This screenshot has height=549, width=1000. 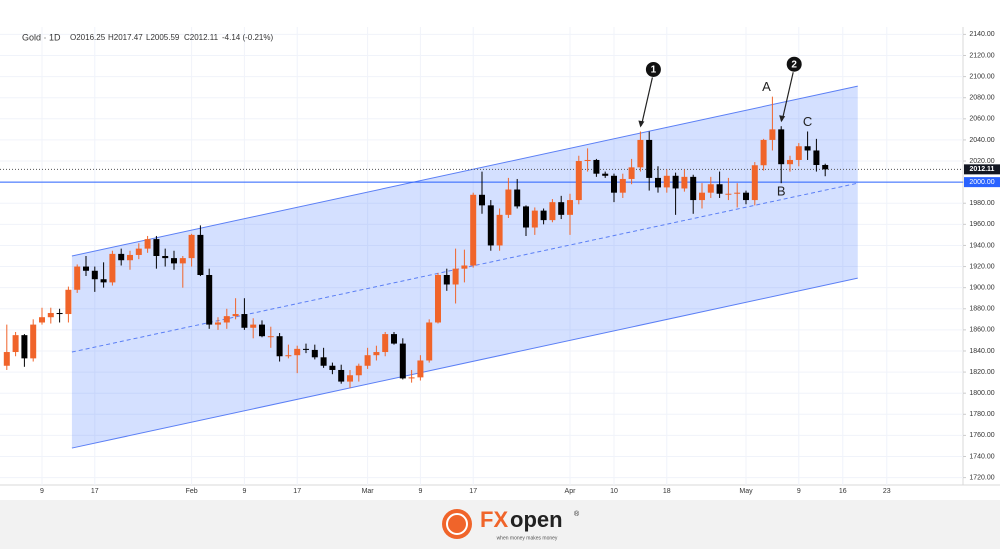 What do you see at coordinates (981, 351) in the screenshot?
I see `y-tick-label: 1840.00` at bounding box center [981, 351].